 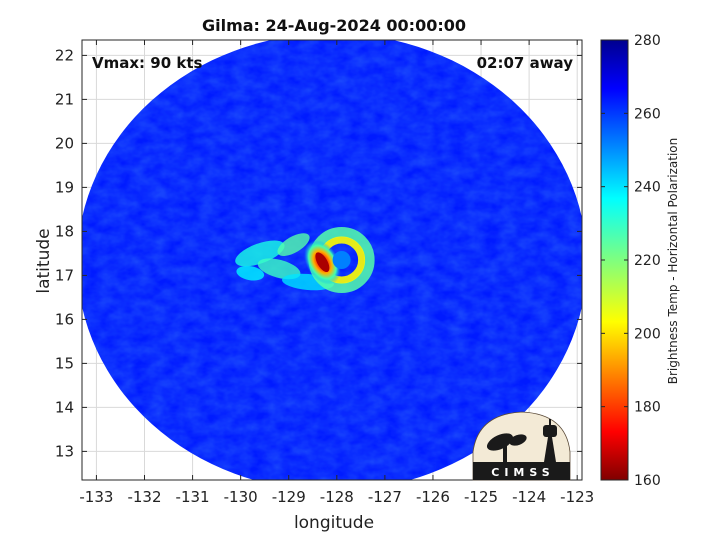 What do you see at coordinates (334, 25) in the screenshot?
I see `chart-title: Gilma: 24-Aug-2024 00:00:00` at bounding box center [334, 25].